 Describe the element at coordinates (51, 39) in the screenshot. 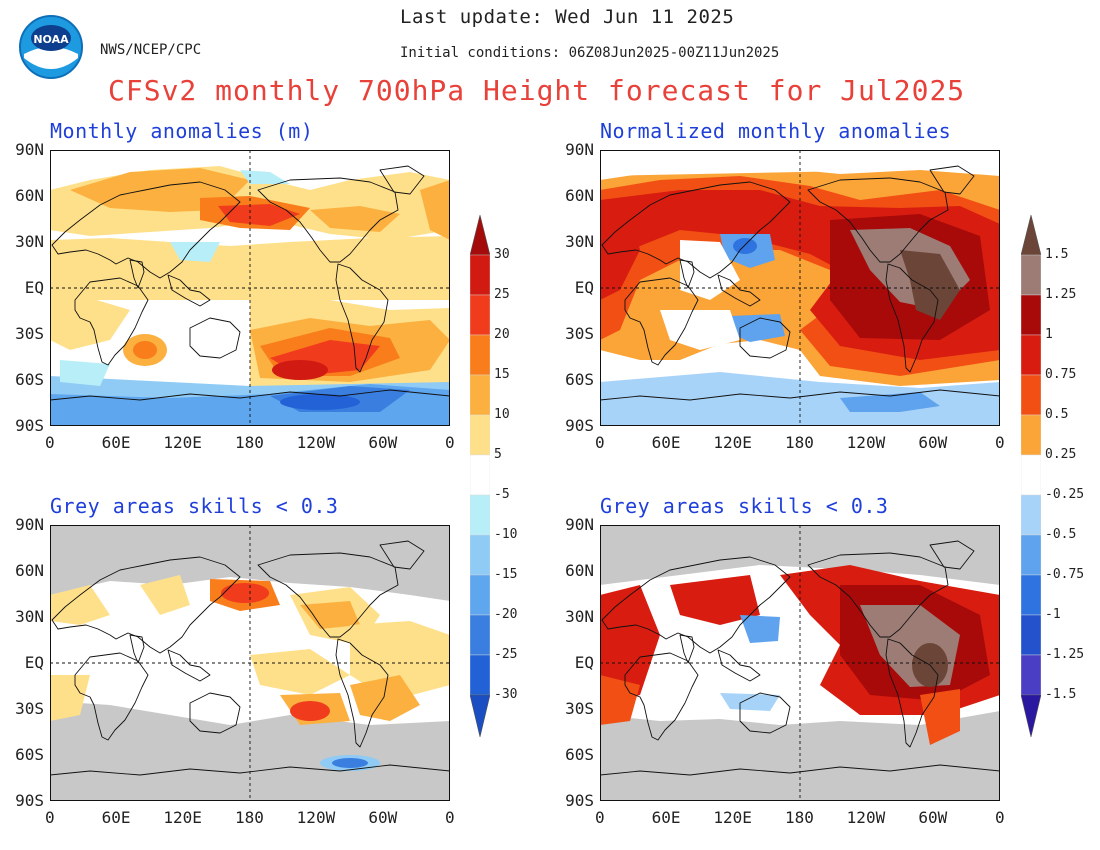

I see `logo-text: NOAA` at that location.